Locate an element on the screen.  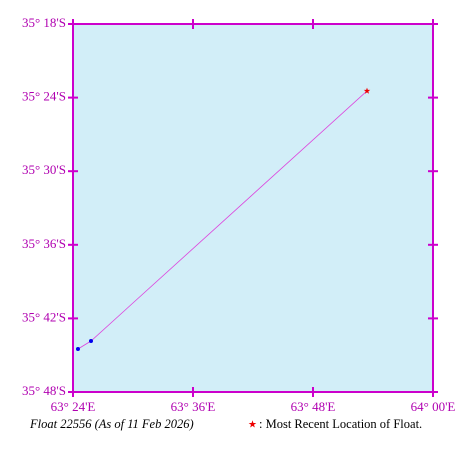
latest-position is located at coordinates (367, 90).